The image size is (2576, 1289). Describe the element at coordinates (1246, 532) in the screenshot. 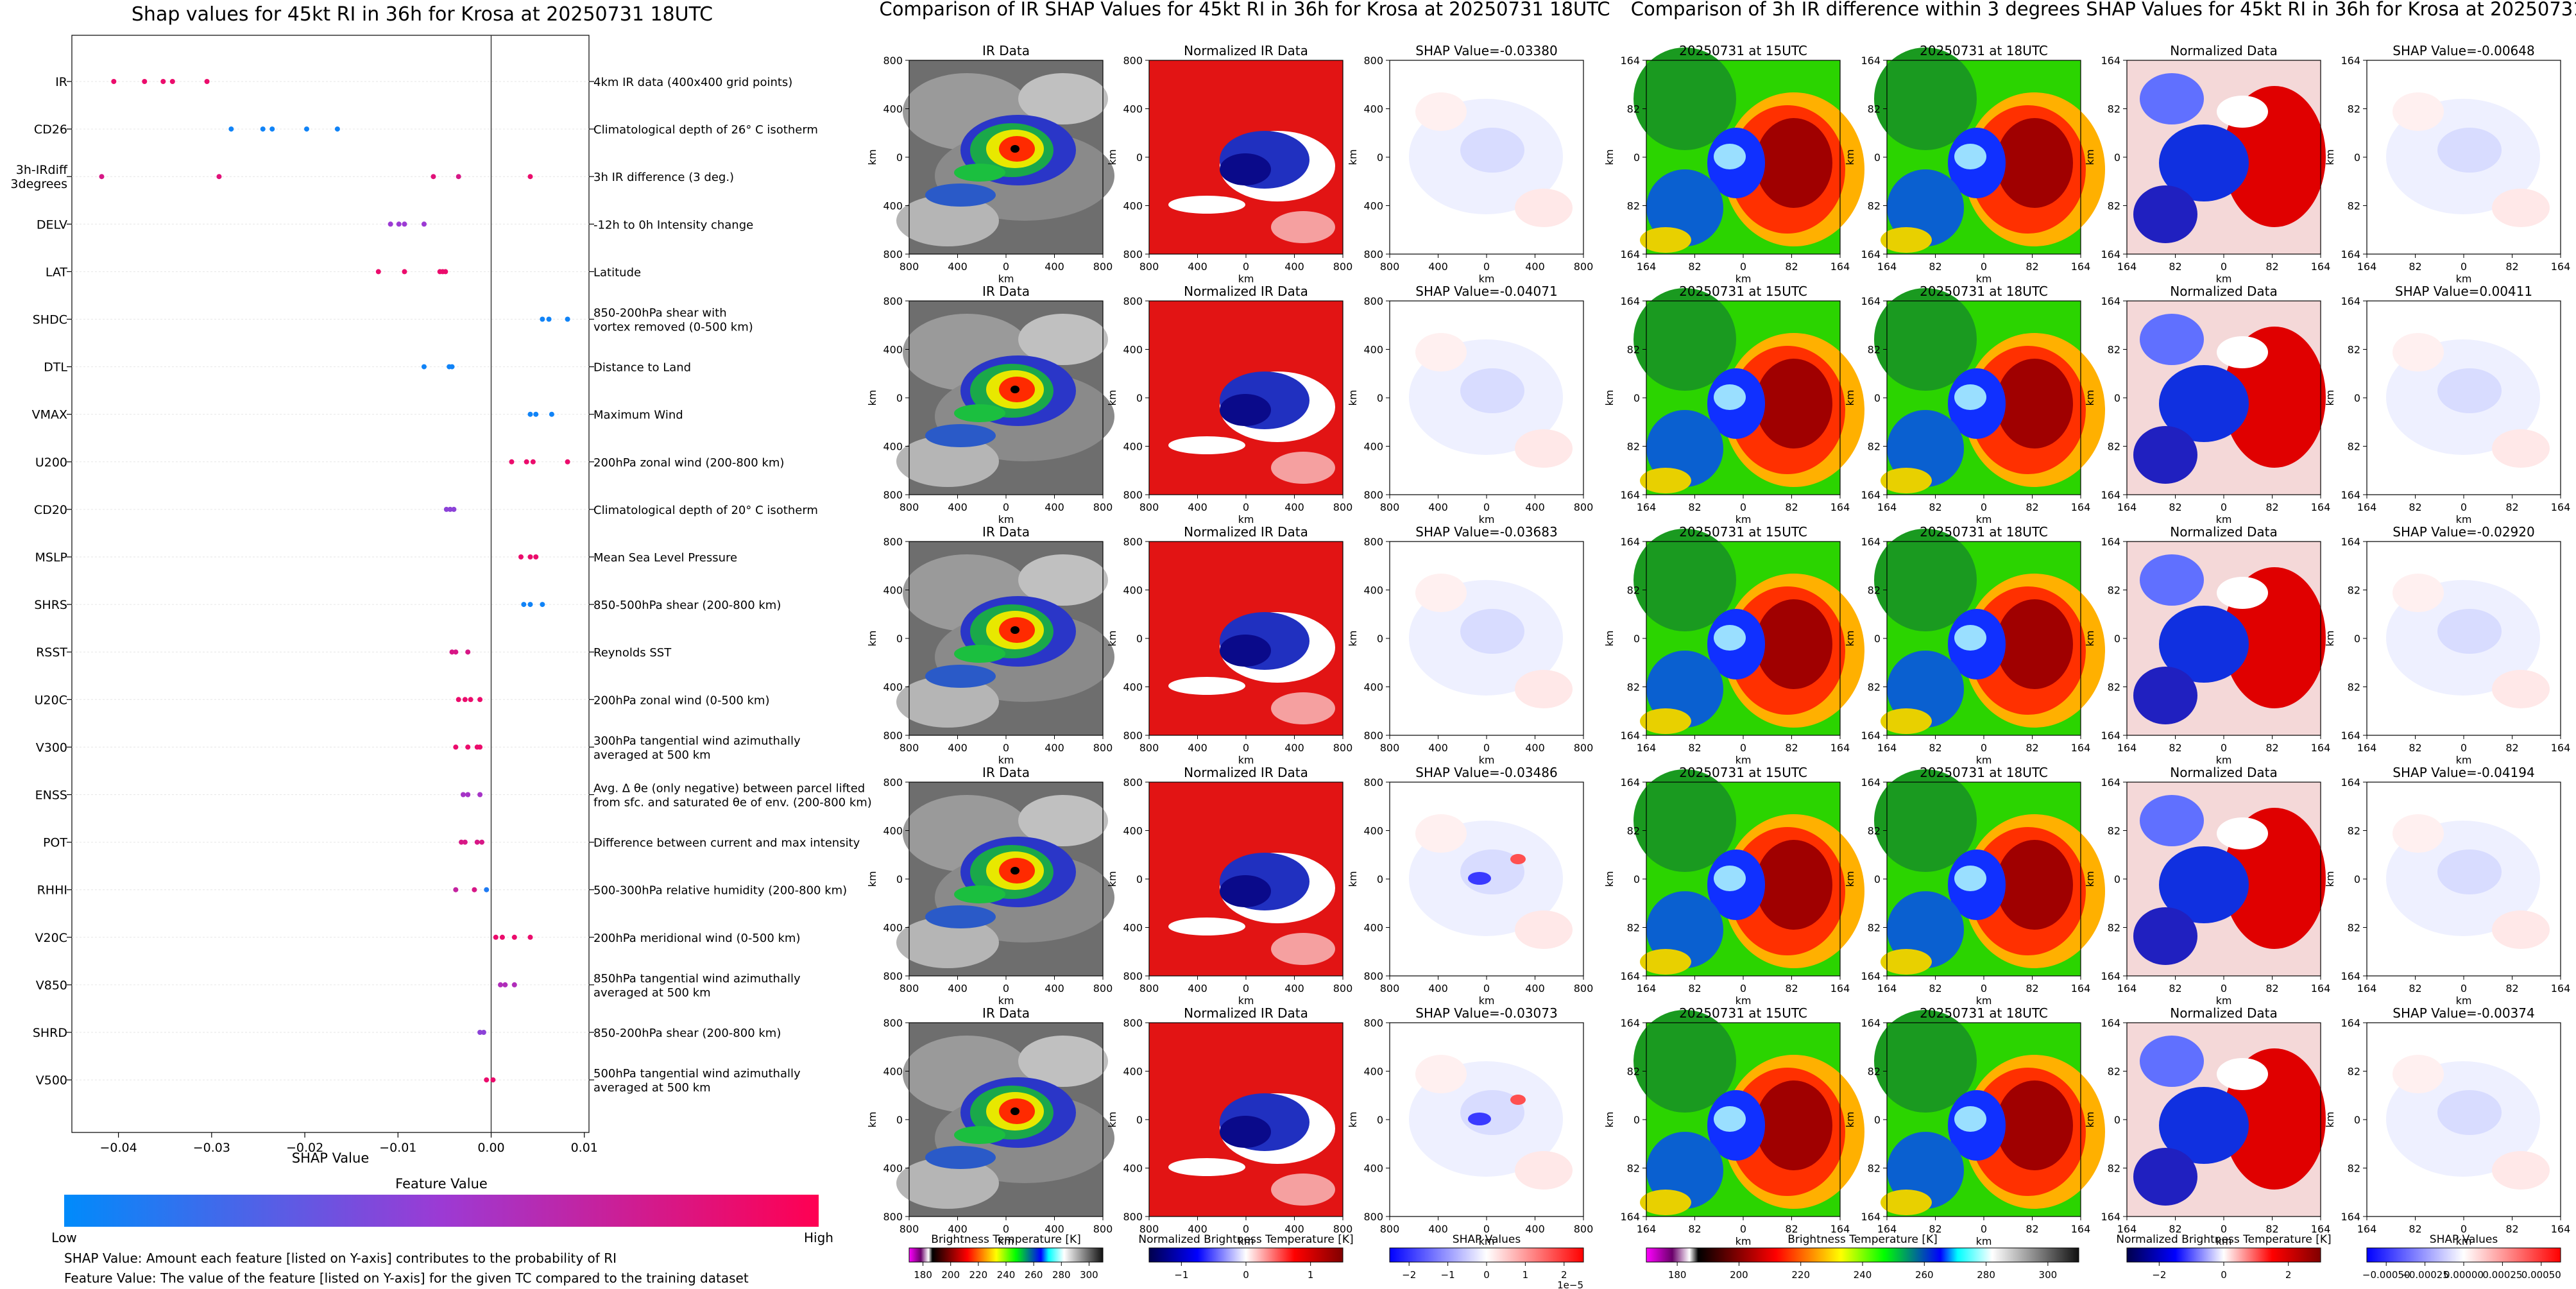

I see `panel-title: Normalized IR Data` at that location.